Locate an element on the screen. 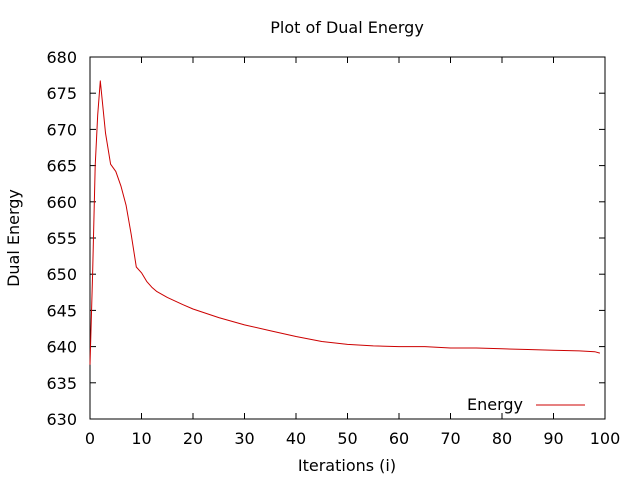 The width and height of the screenshot is (640, 480). x-tick-label: 70 is located at coordinates (450, 438).